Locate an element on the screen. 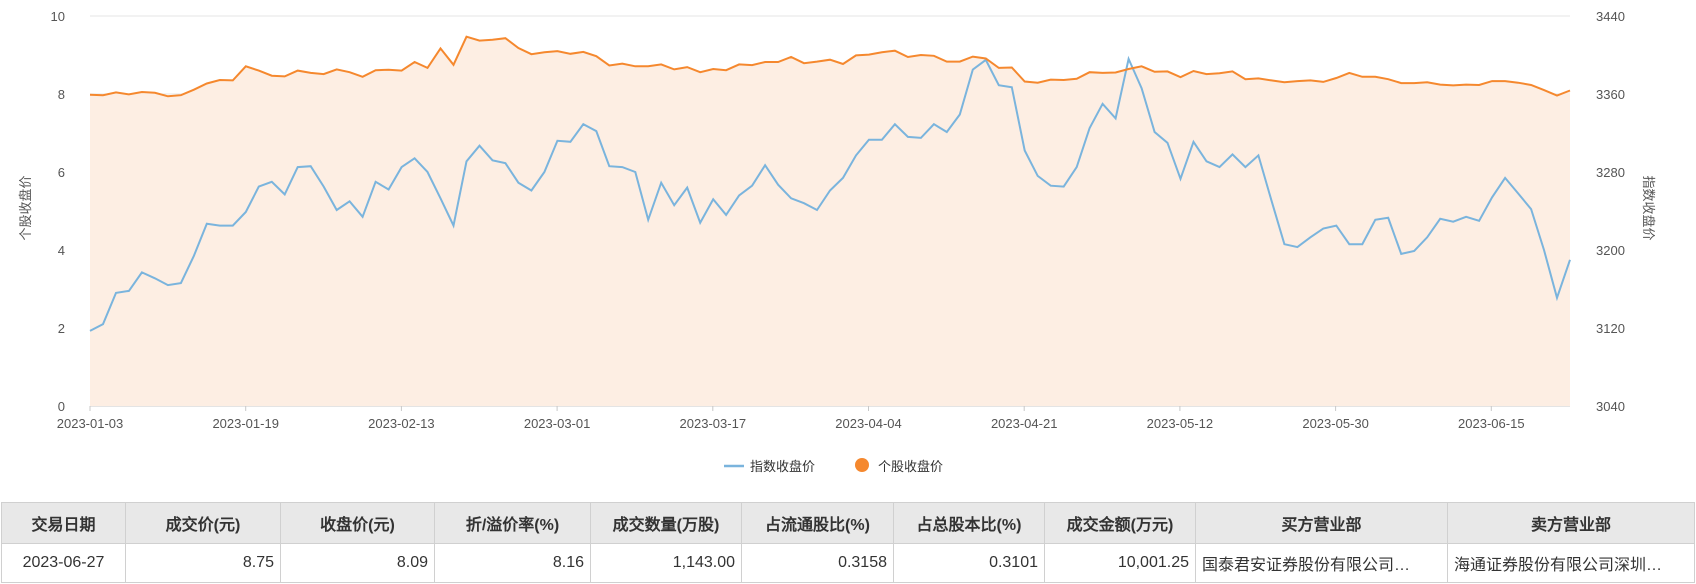  x-tick-label: 2023-02-13 is located at coordinates (401, 423).